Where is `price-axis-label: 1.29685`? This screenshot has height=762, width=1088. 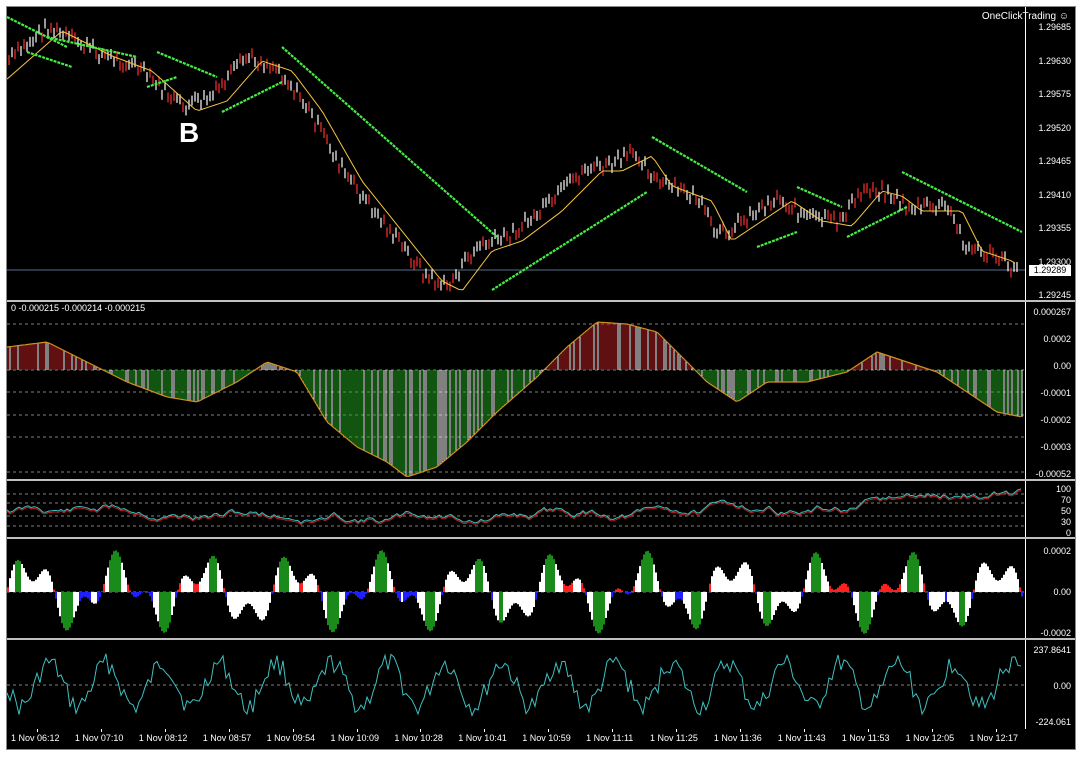
price-axis-label: 1.29685 is located at coordinates (1054, 27).